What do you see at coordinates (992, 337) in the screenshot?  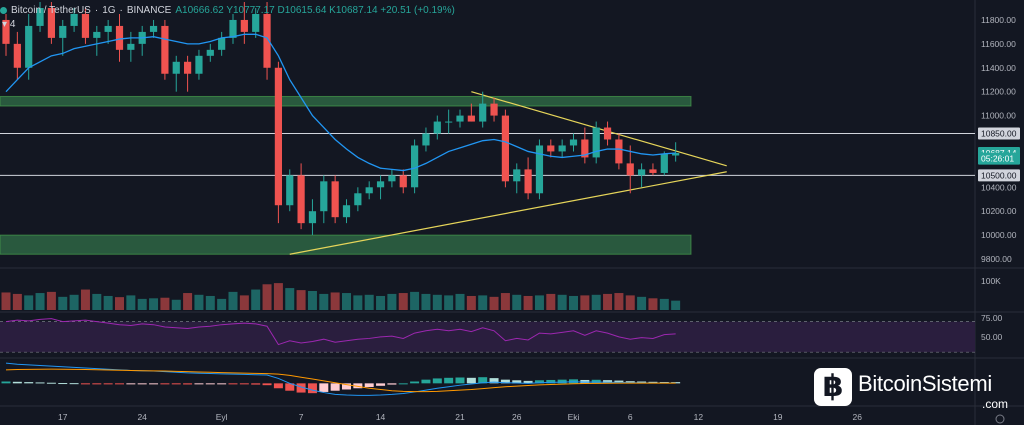 I see `rsi-tick-label: 50.00` at bounding box center [992, 337].